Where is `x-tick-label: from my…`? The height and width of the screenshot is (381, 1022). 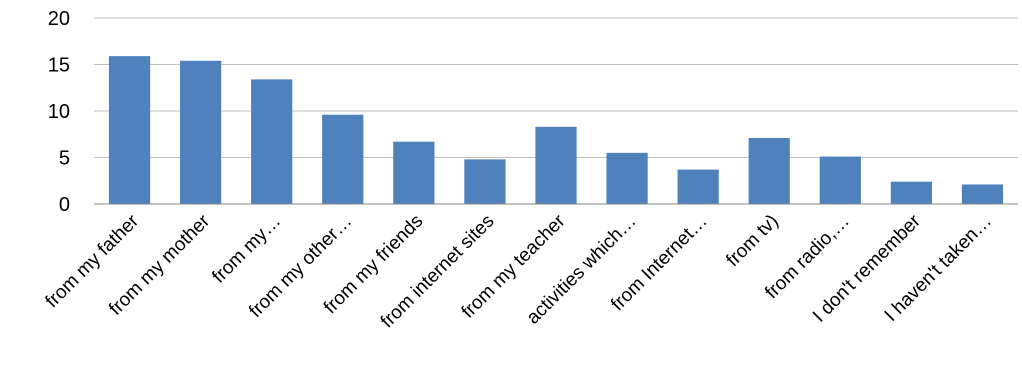
x-tick-label: from my… is located at coordinates (246, 249).